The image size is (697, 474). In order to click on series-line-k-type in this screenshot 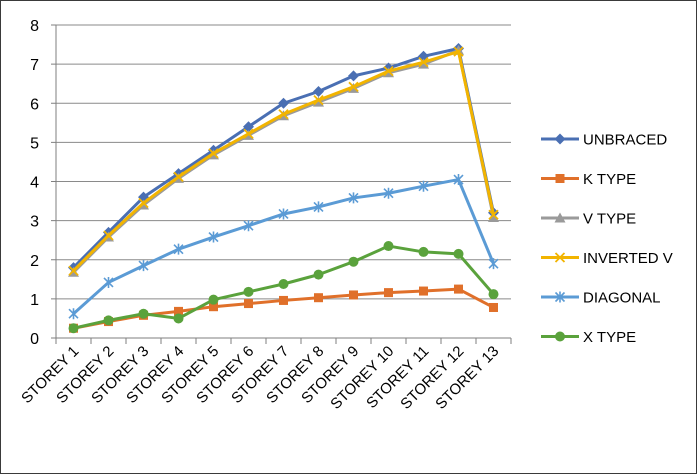, I will do `click(284, 308)`.